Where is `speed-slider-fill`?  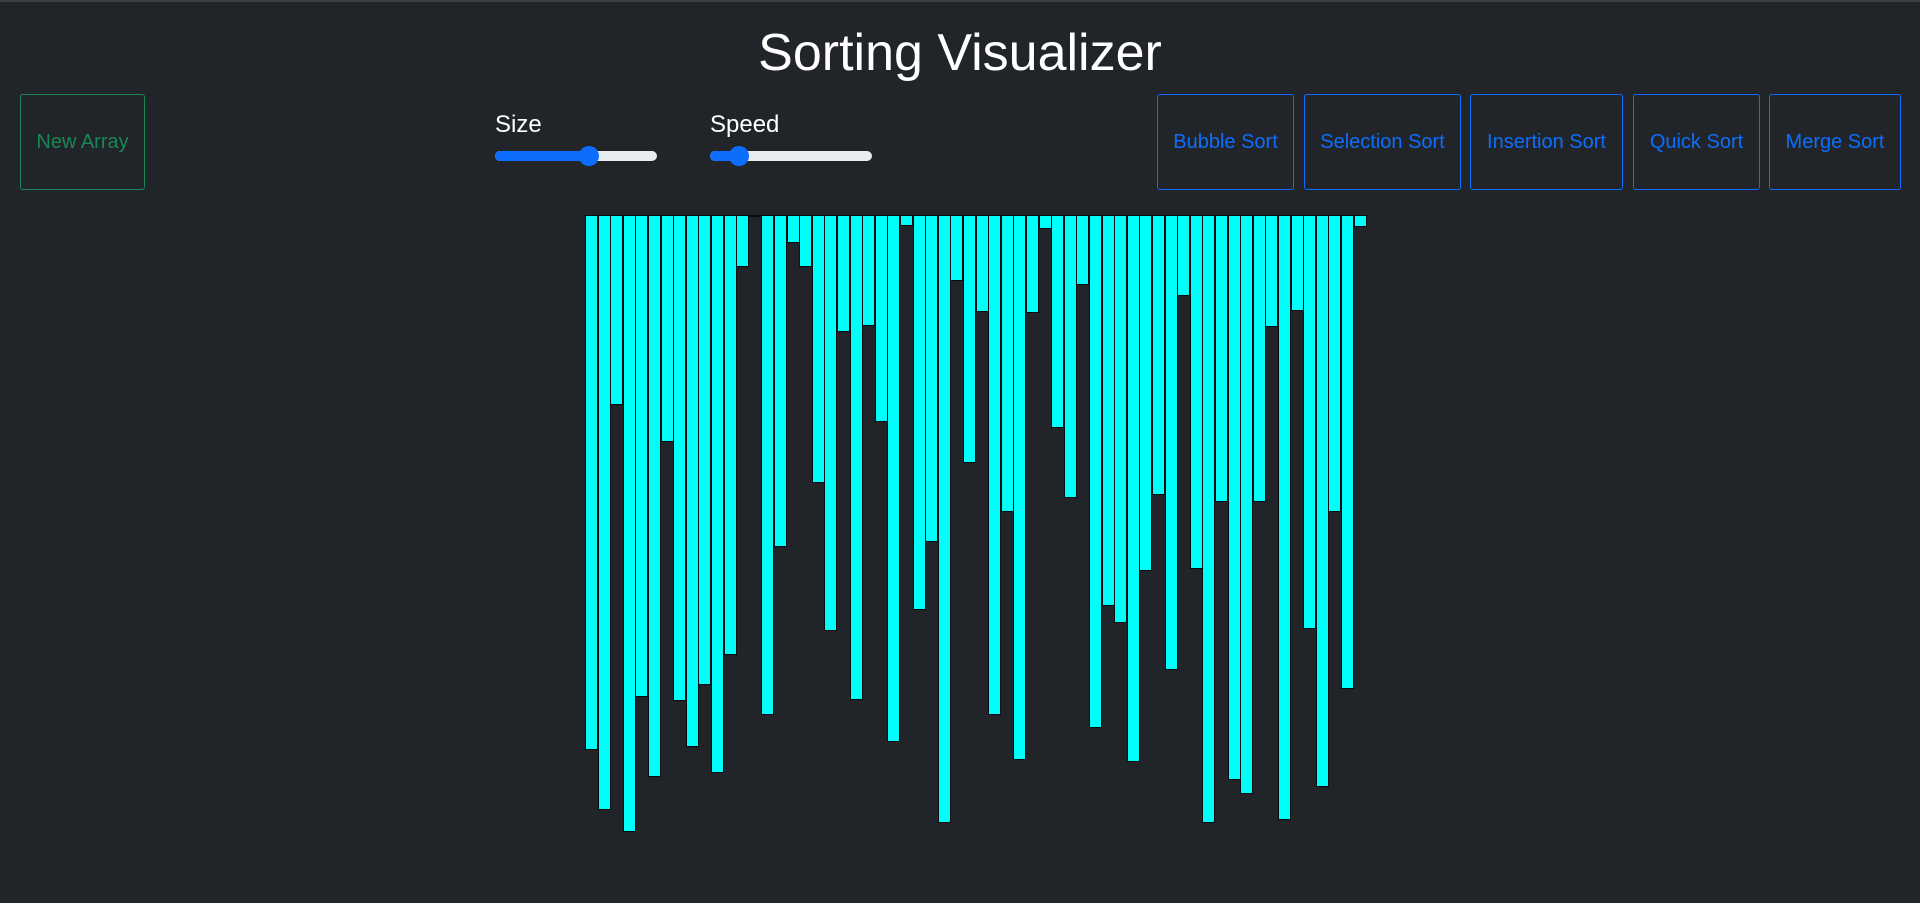
speed-slider-fill is located at coordinates (725, 156).